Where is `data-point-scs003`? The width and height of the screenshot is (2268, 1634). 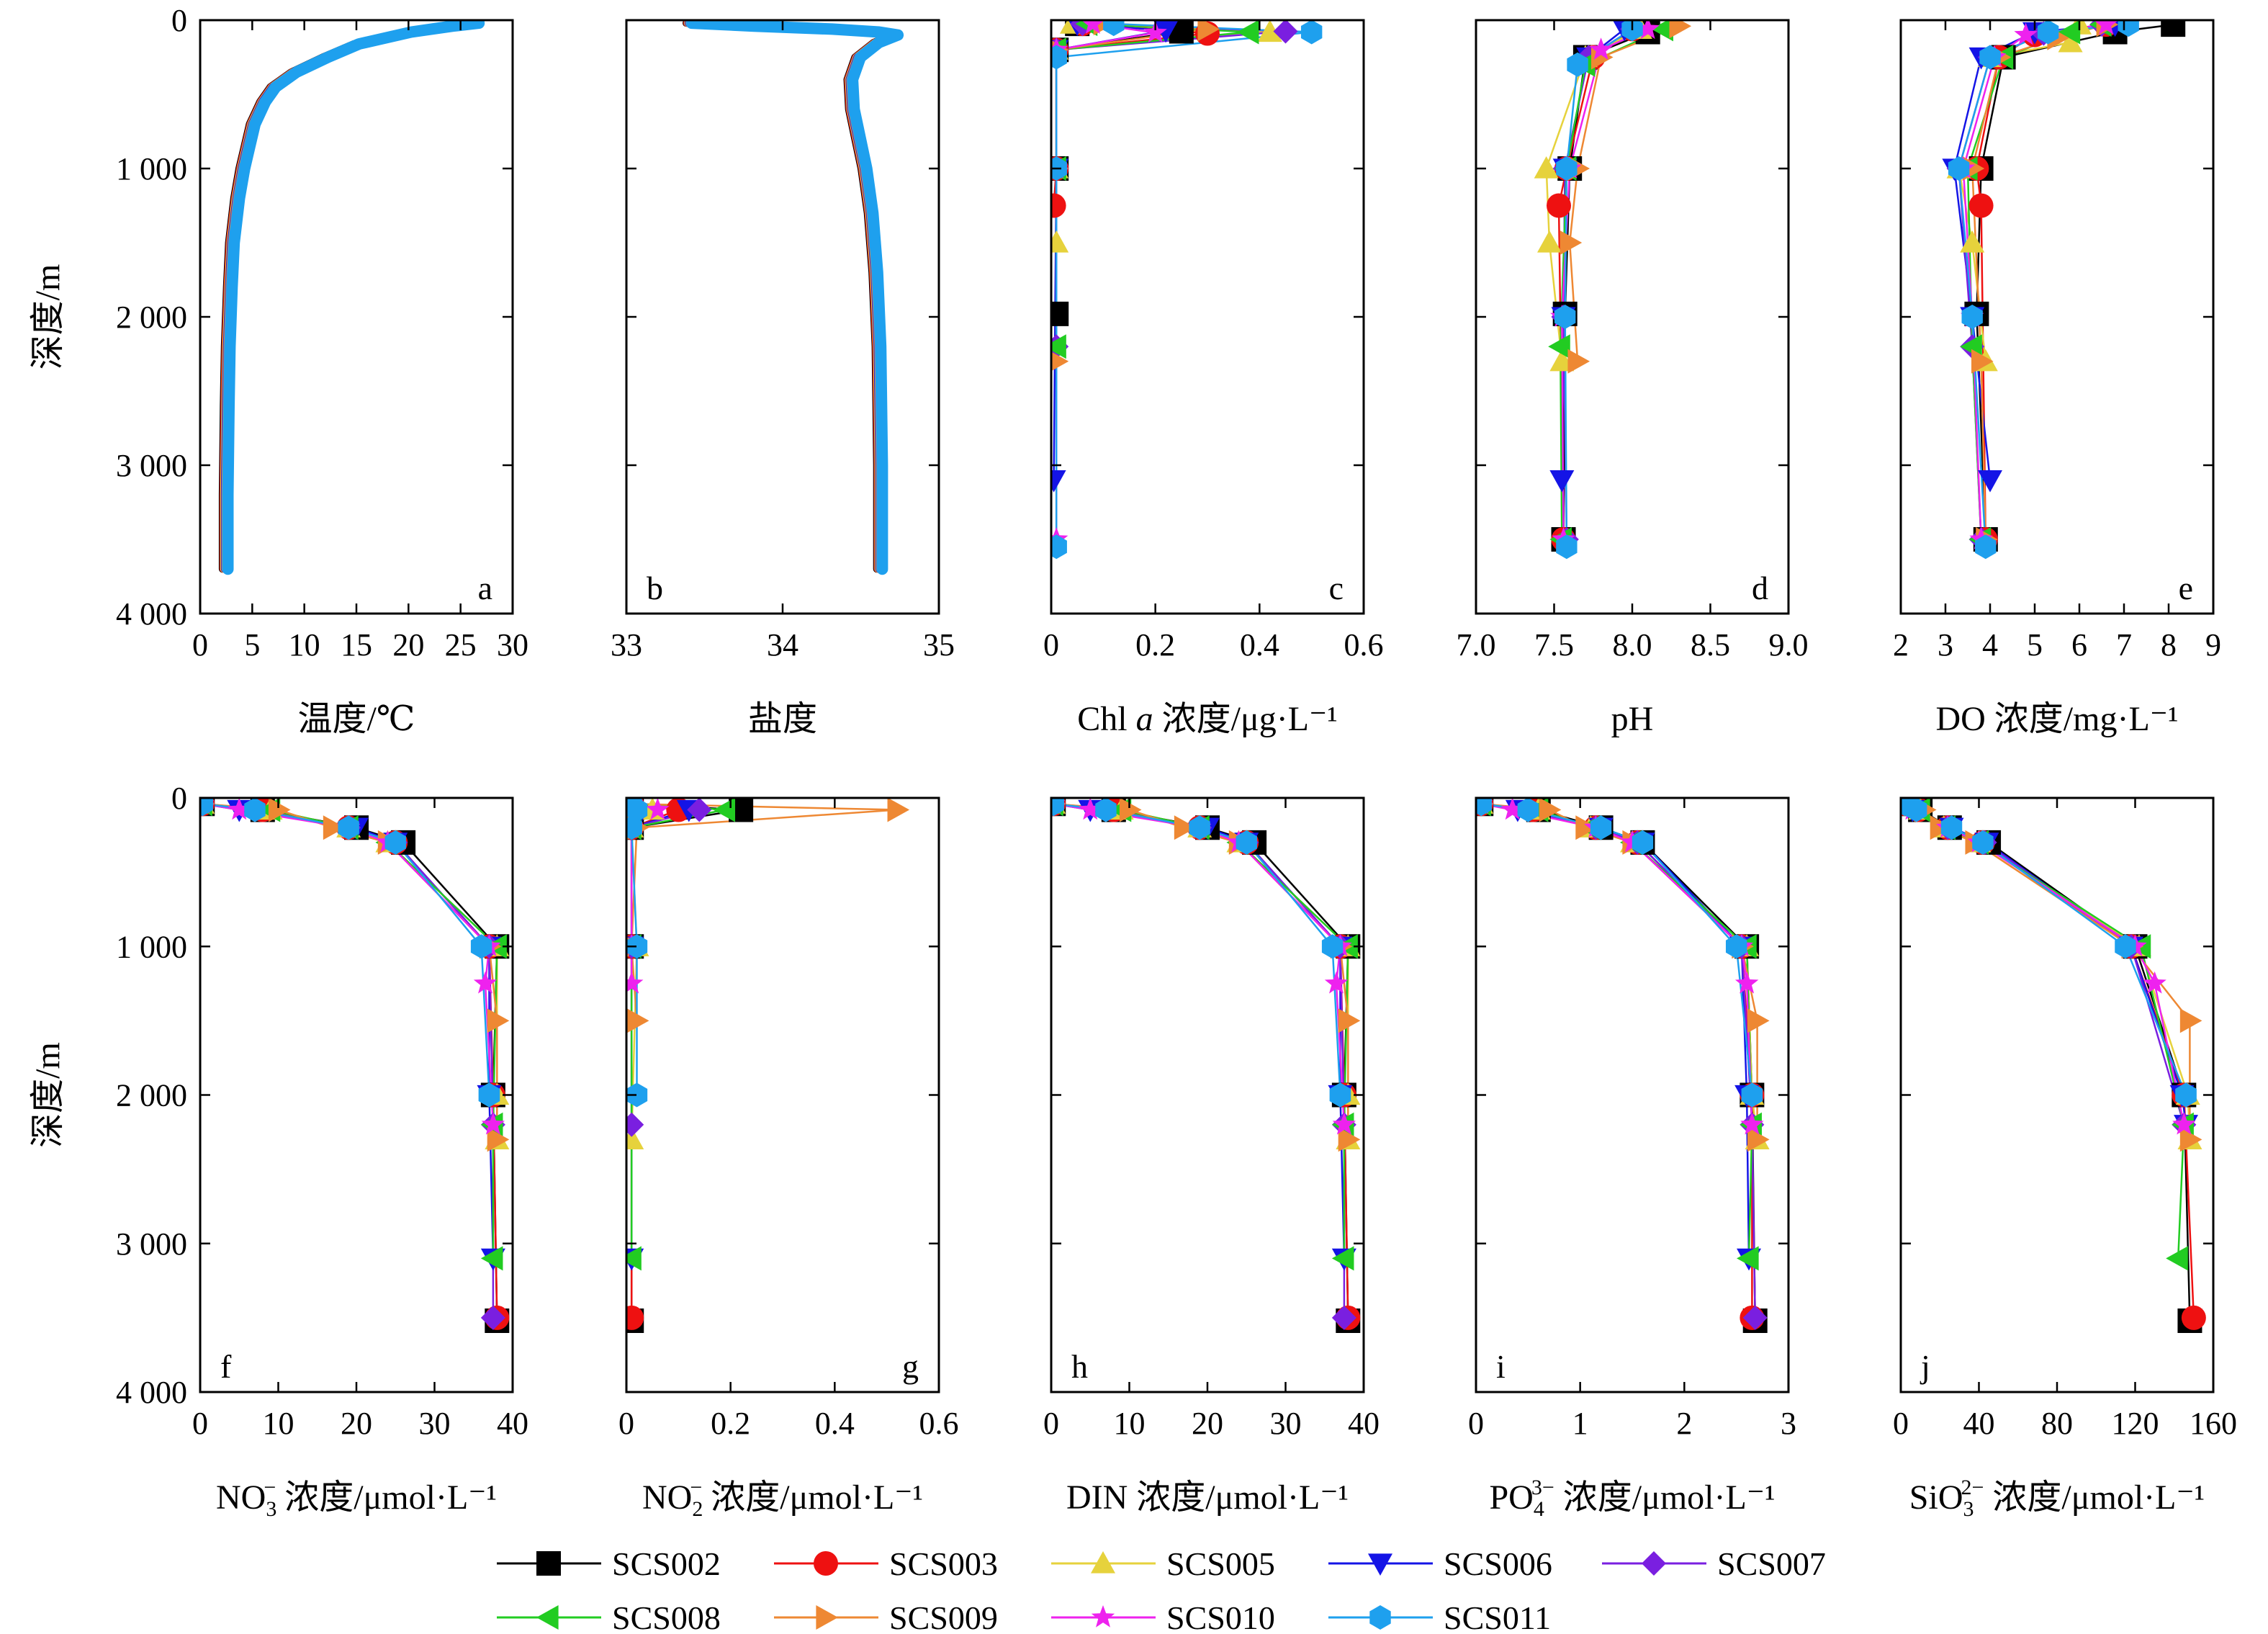
data-point-scs003 is located at coordinates (1058, 206).